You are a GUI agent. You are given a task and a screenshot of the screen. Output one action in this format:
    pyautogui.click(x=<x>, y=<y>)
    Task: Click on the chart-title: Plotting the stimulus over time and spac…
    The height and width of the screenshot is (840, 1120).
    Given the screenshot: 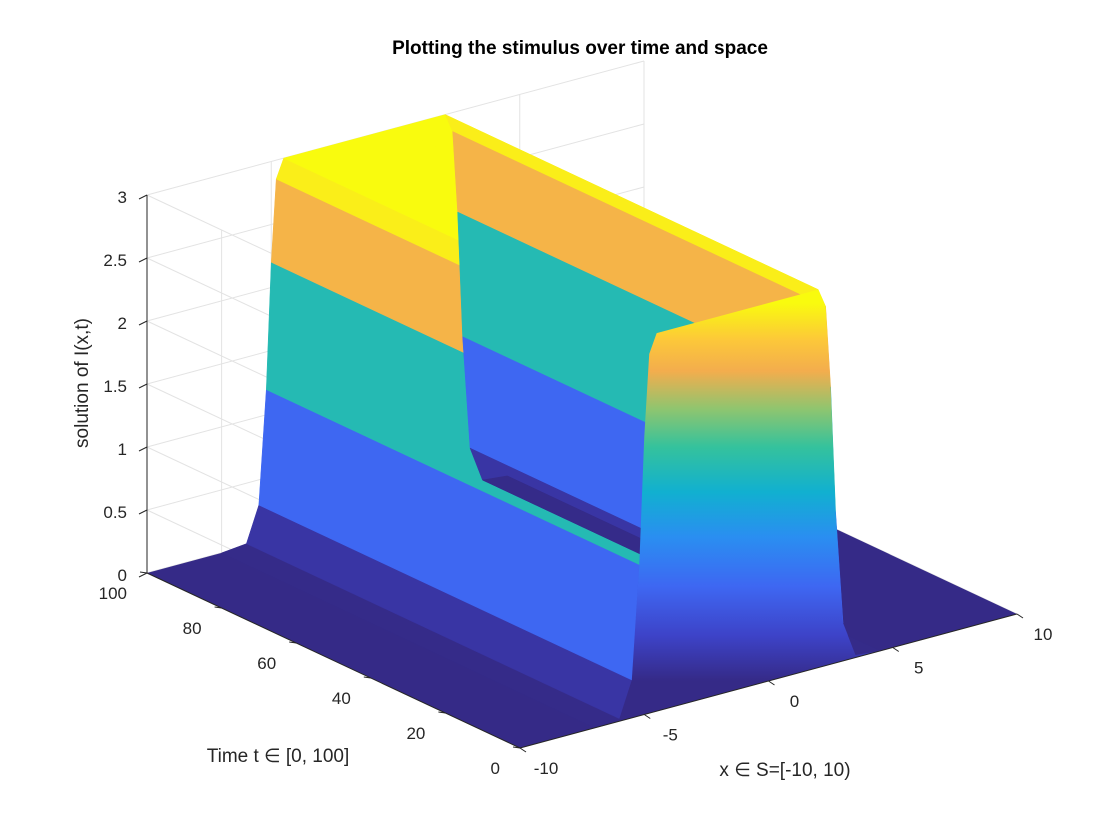 What is the action you would take?
    pyautogui.click(x=580, y=48)
    